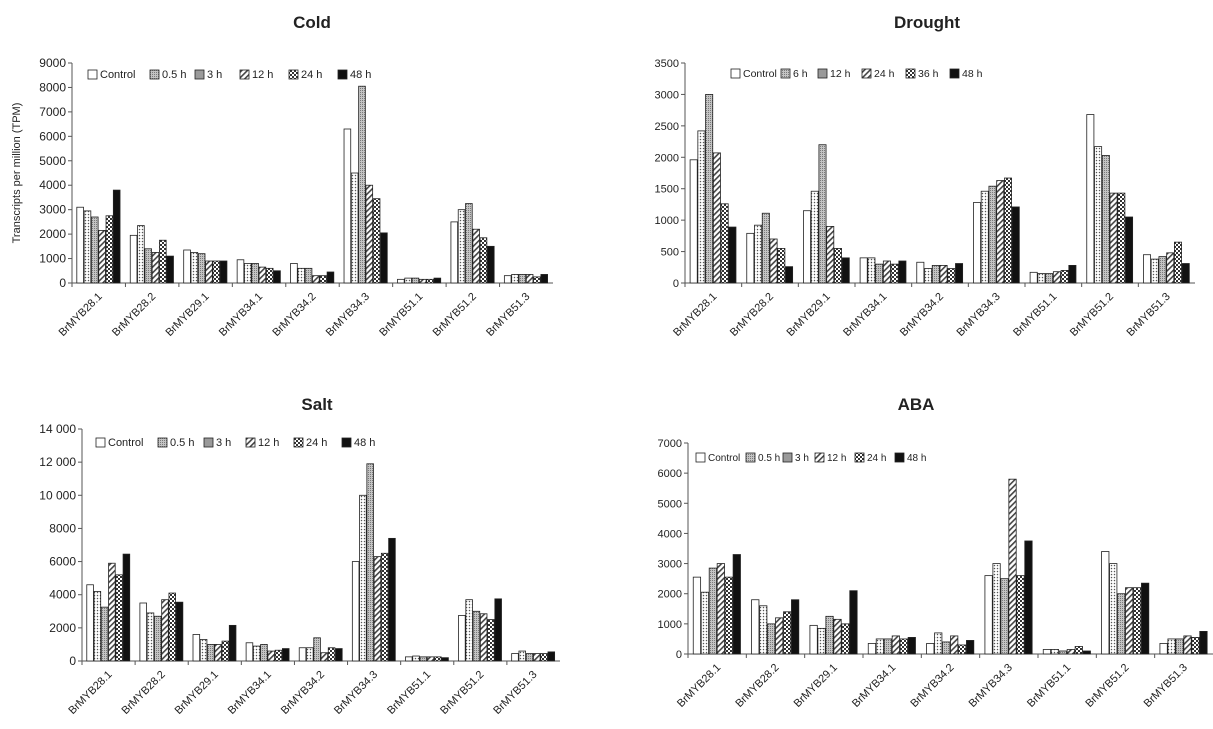  I want to click on bar-BrMYB51.3-3h, so click(1179, 646).